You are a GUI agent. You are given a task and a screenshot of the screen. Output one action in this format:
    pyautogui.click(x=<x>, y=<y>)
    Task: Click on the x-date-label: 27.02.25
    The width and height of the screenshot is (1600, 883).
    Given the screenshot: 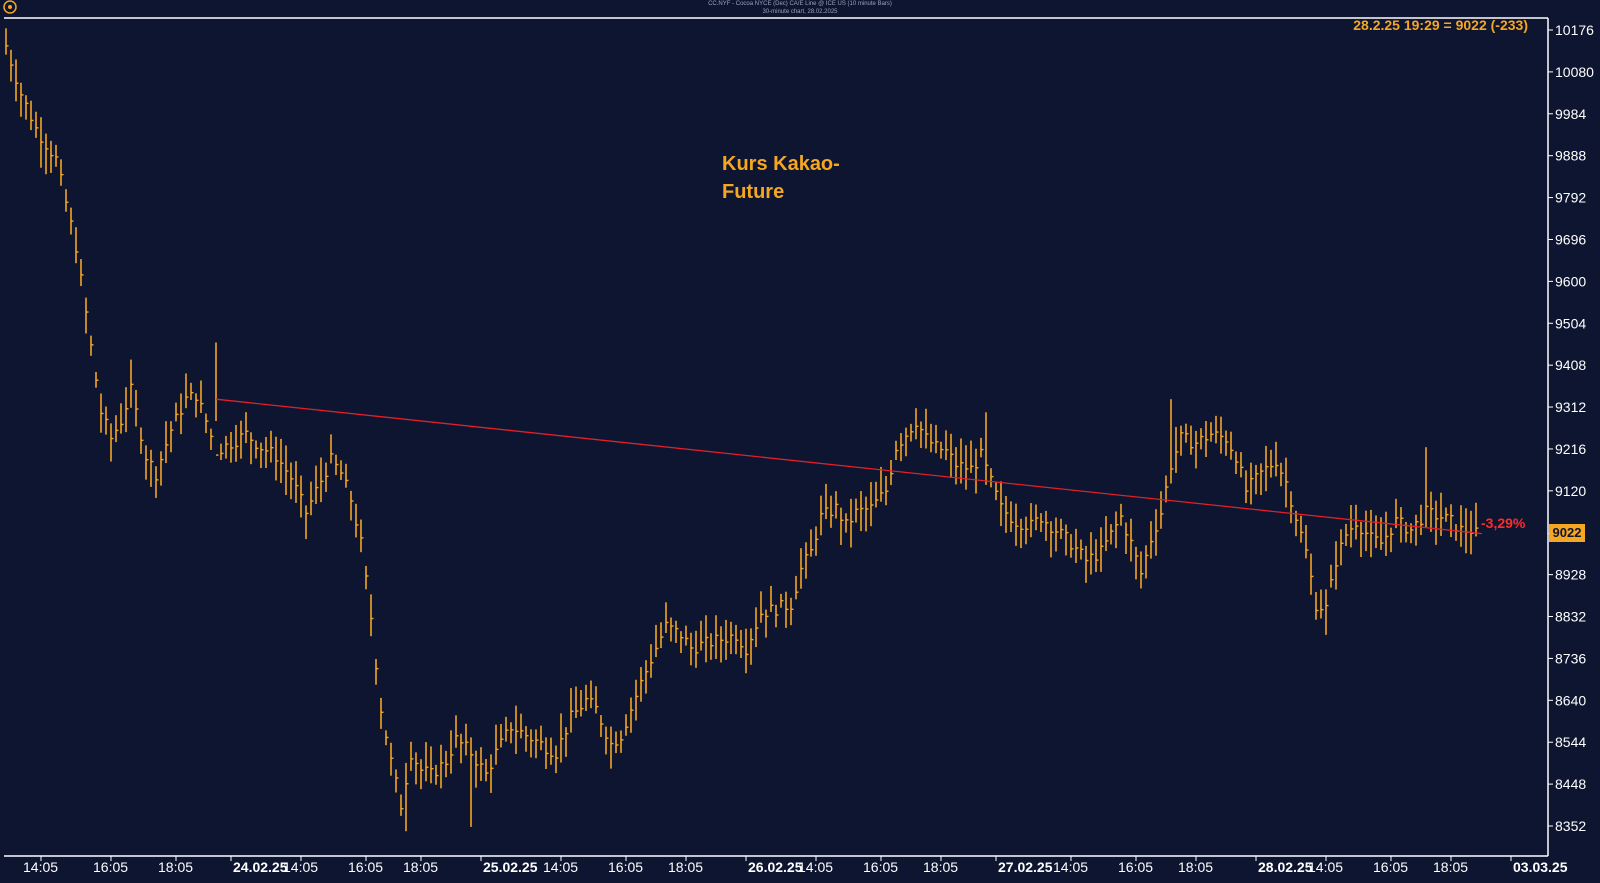 What is the action you would take?
    pyautogui.click(x=1025, y=867)
    